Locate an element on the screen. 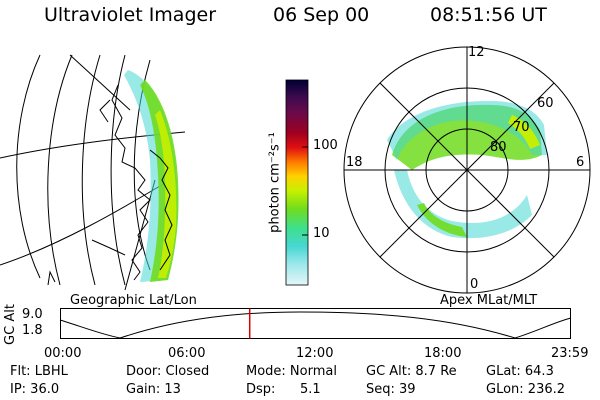  time-label: 08:51:56 UT is located at coordinates (488, 15).